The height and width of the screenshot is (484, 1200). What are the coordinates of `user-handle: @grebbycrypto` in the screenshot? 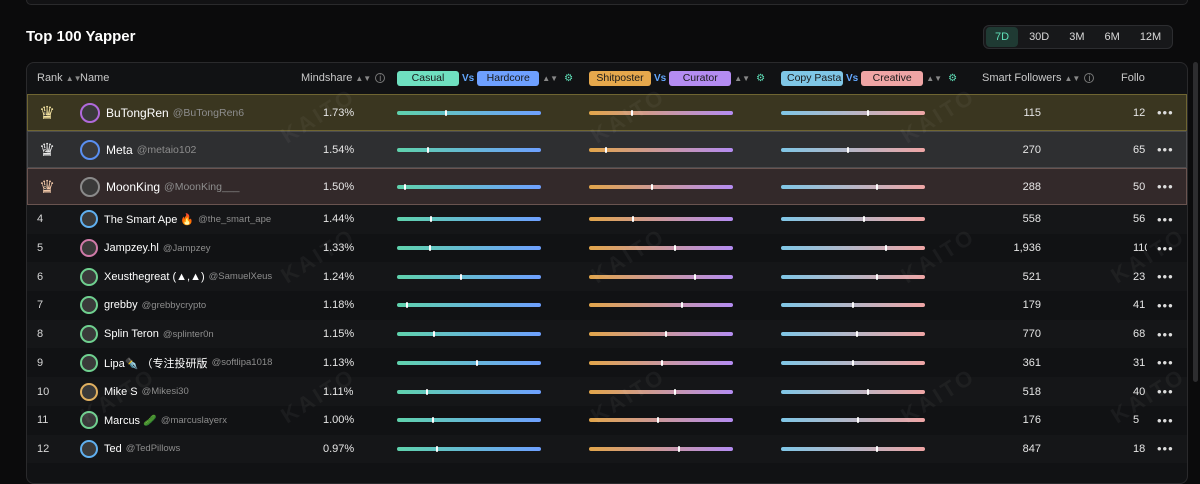 It's located at (174, 305).